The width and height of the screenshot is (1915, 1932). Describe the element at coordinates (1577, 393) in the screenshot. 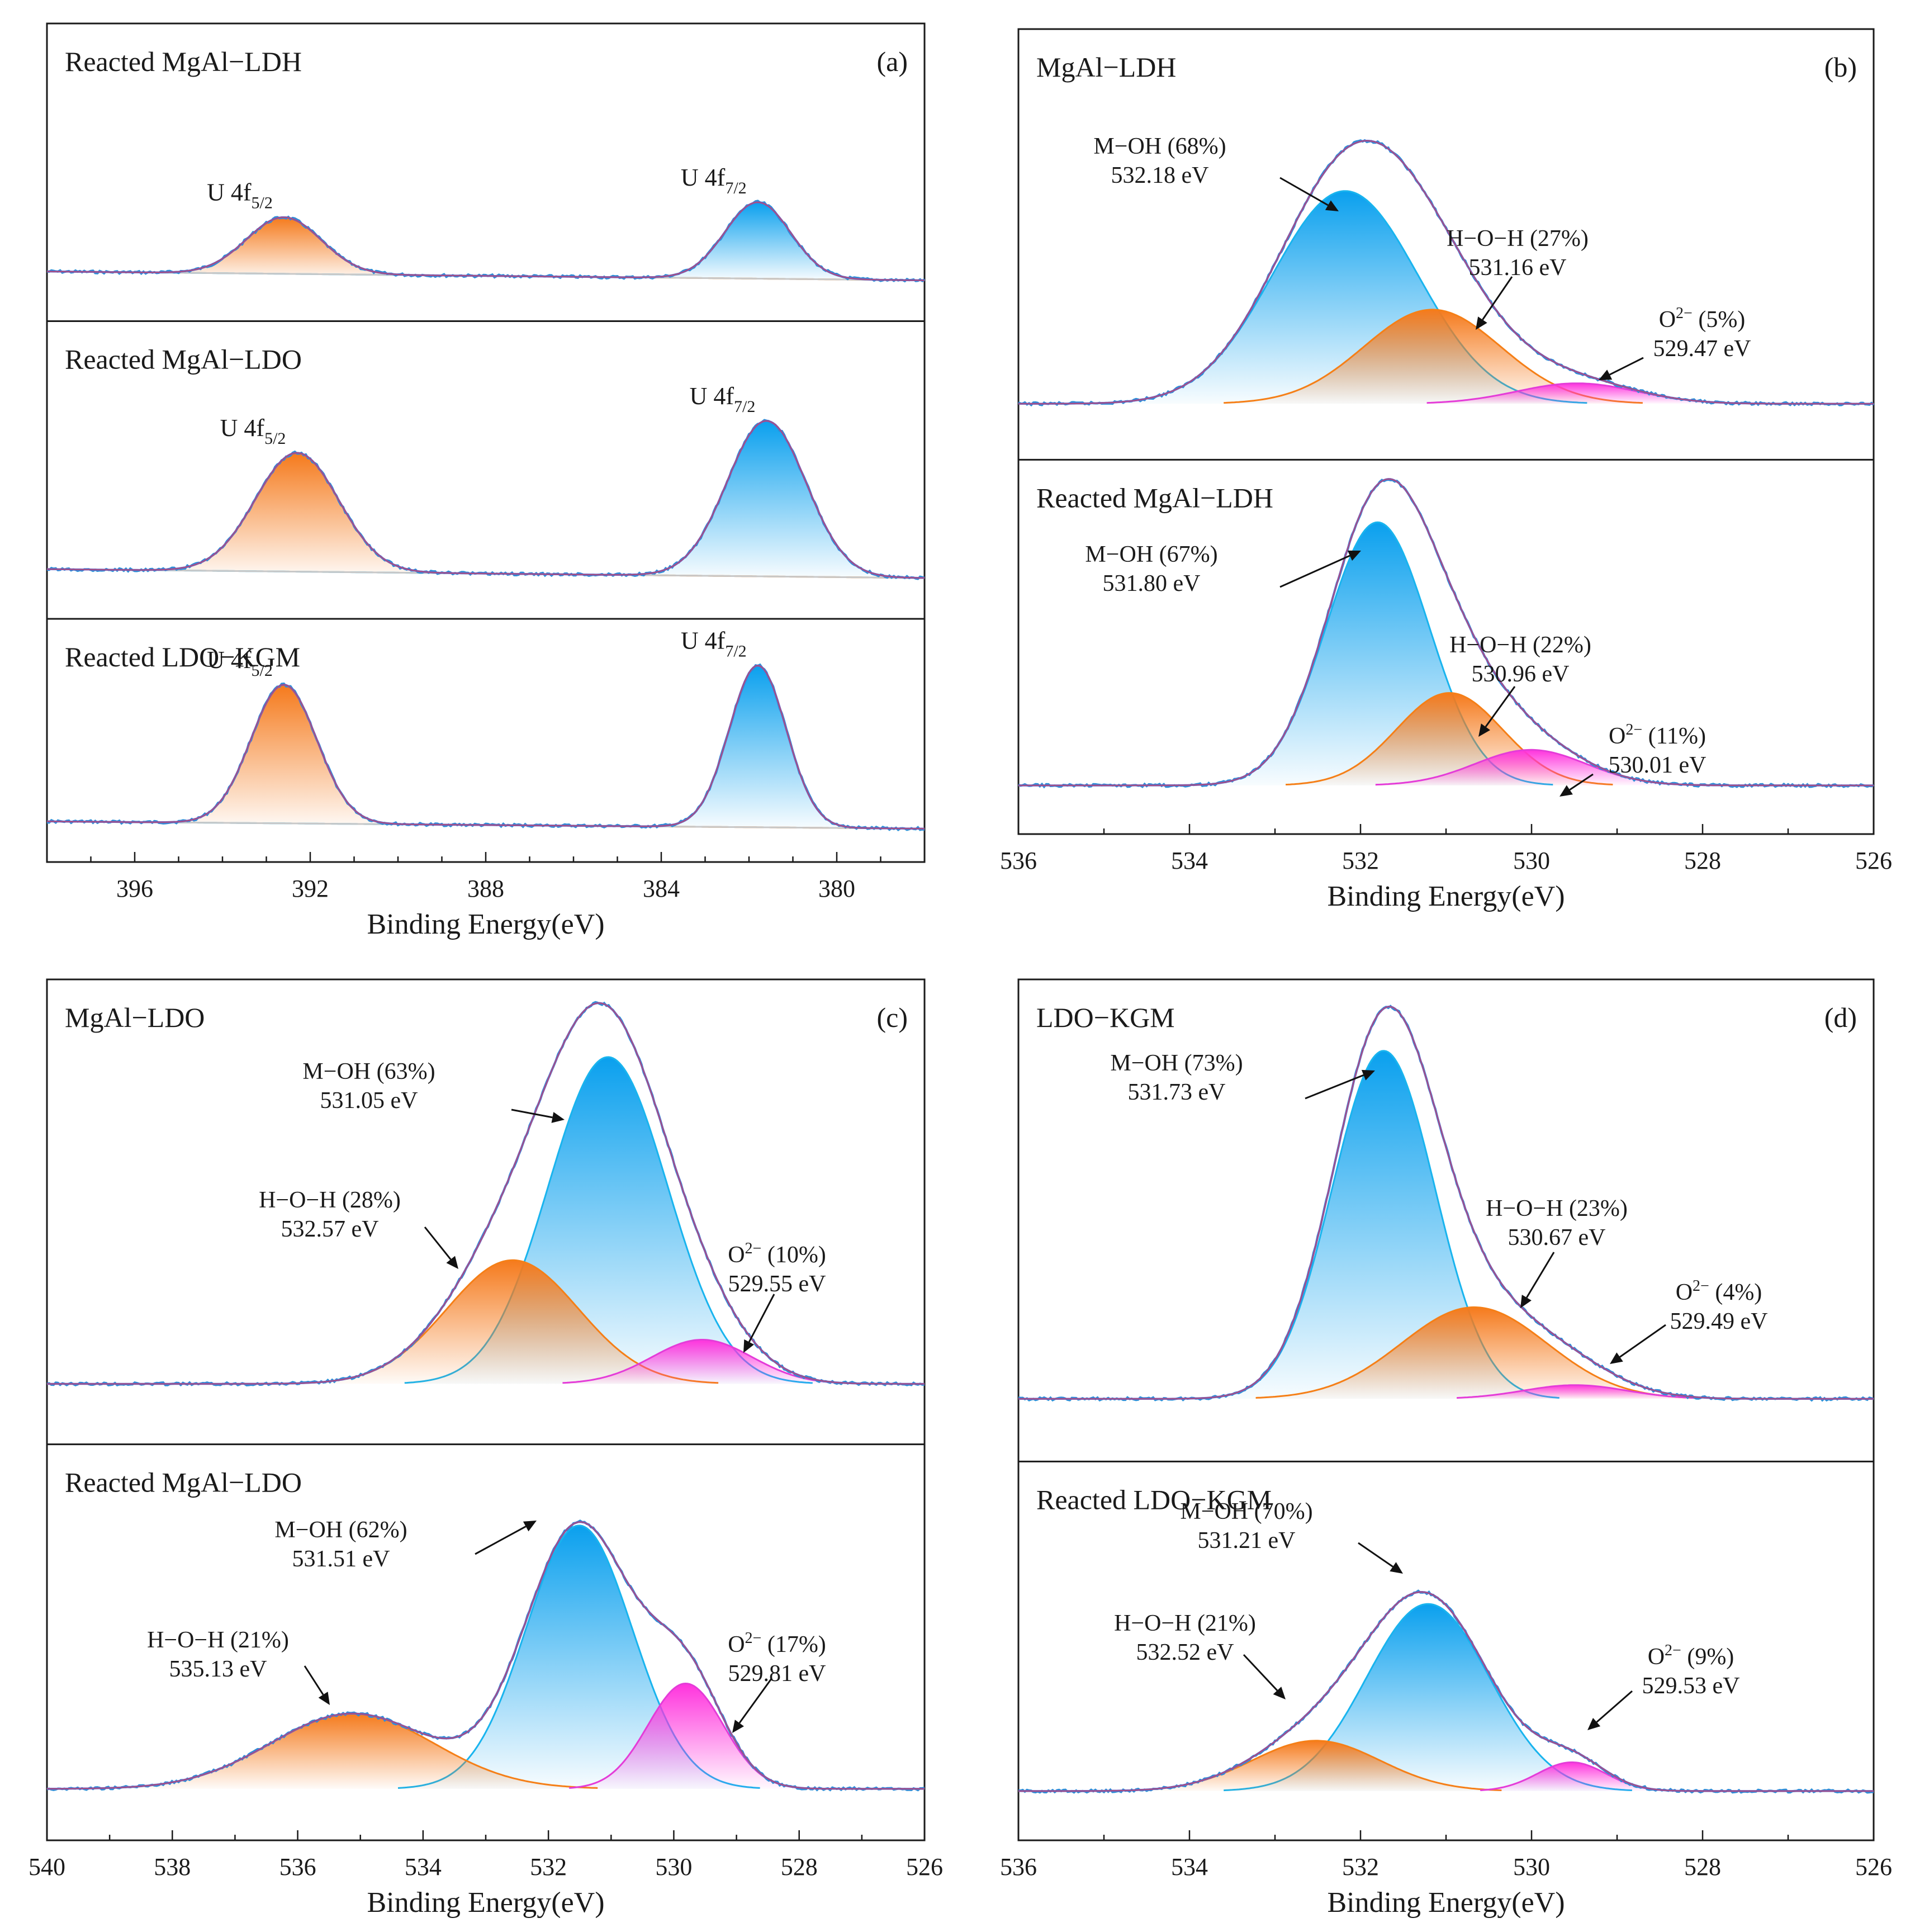

I see `peak-fill-magenta` at that location.